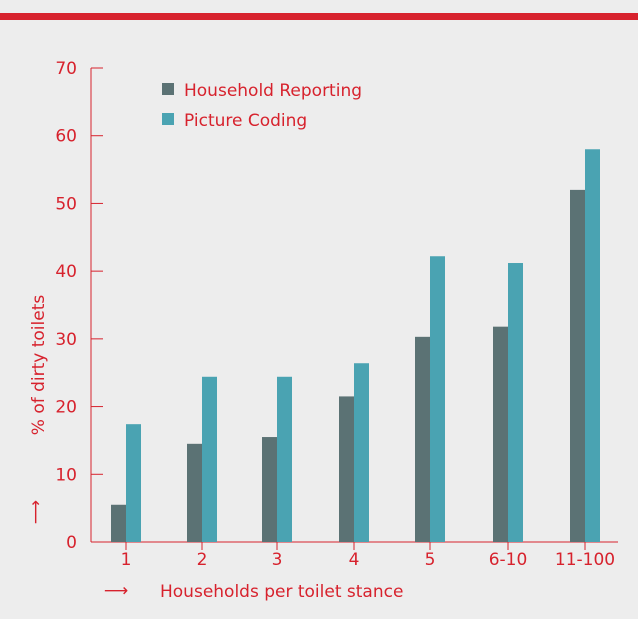 Image resolution: width=638 pixels, height=619 pixels. Describe the element at coordinates (66, 137) in the screenshot. I see `y-tick-label: 60` at that location.